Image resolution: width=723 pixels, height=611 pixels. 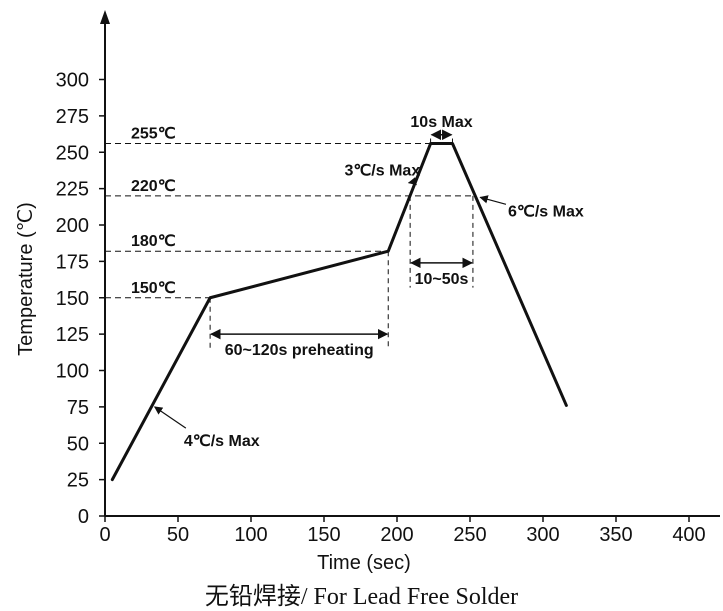 What do you see at coordinates (615, 535) in the screenshot?
I see `x-tick-label: 350` at bounding box center [615, 535].